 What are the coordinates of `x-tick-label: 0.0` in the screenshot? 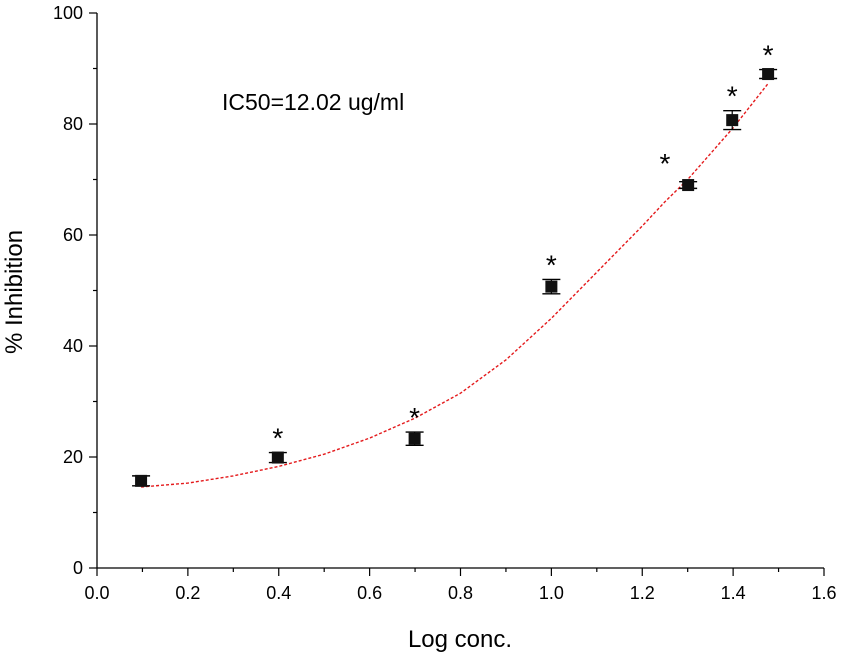 It's located at (96, 593).